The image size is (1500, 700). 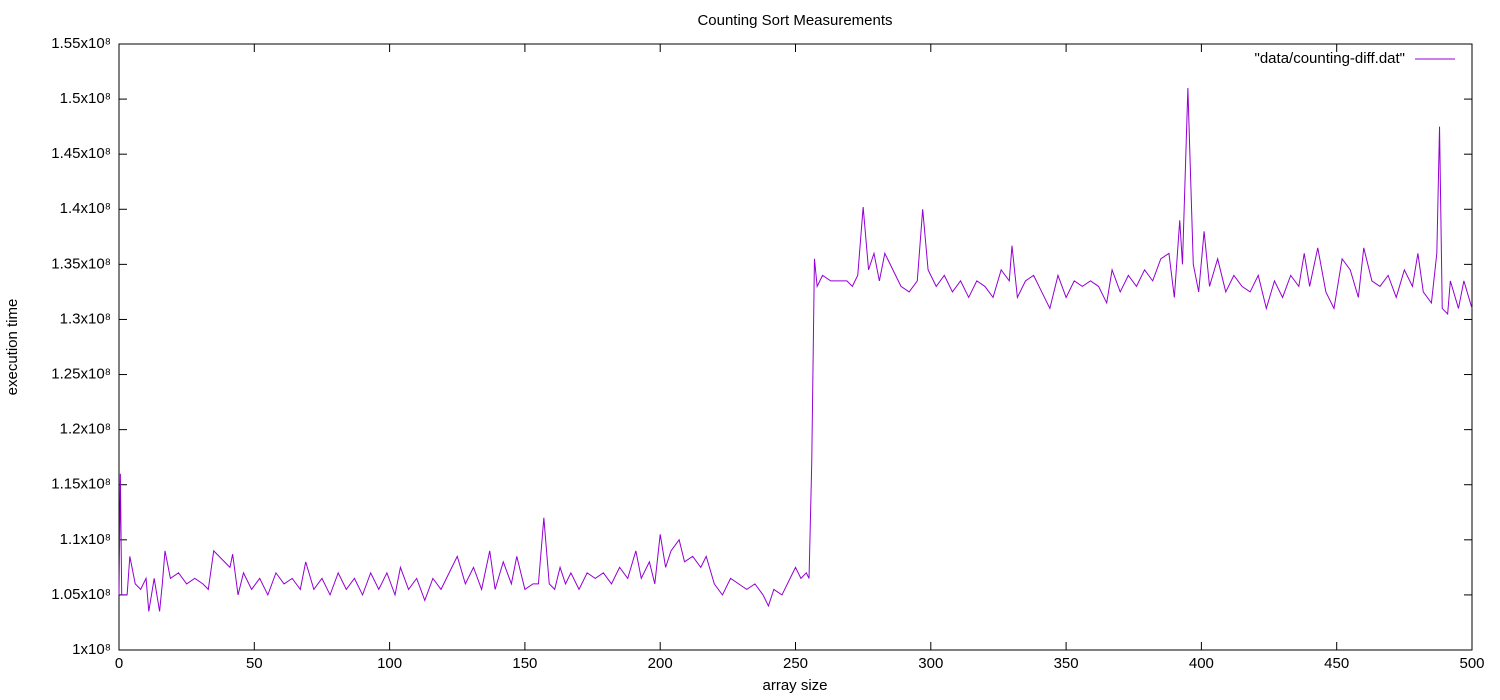 I want to click on x-tick-label: 450, so click(x=1336, y=663).